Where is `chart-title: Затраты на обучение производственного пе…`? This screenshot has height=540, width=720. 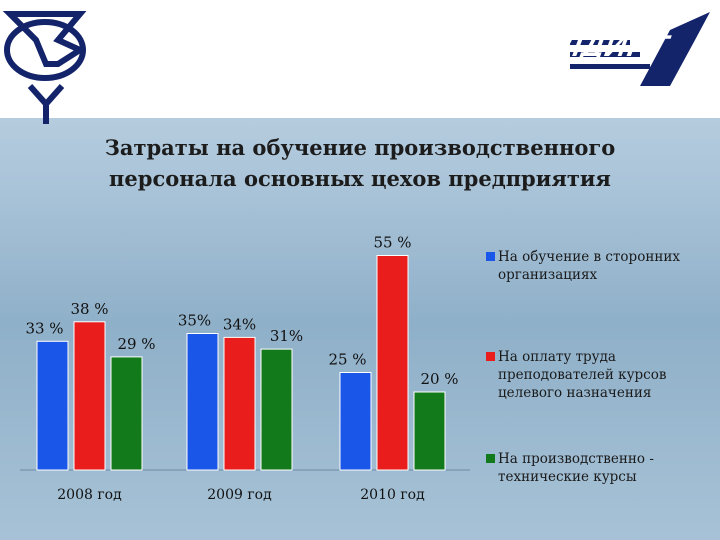 chart-title: Затраты на обучение производственного пе… is located at coordinates (360, 163).